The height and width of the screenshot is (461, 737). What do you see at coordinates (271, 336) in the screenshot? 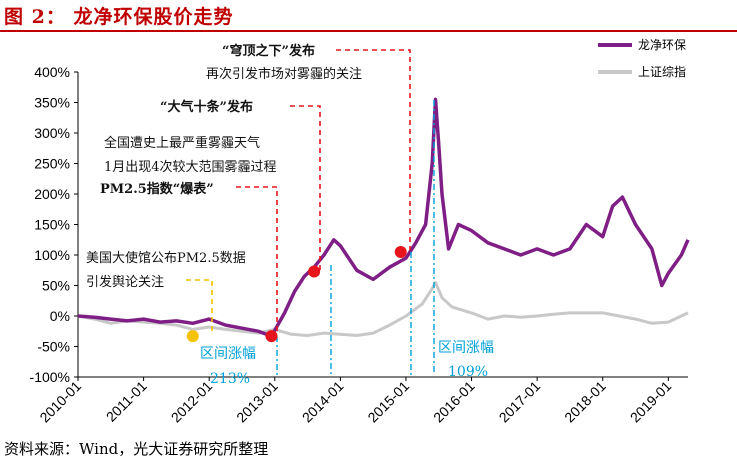
I see `event-marker-pm25-2013` at bounding box center [271, 336].